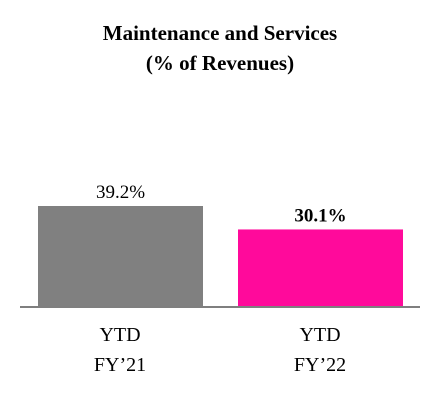  I want to click on chart-title: Maintenance and Services, so click(220, 33).